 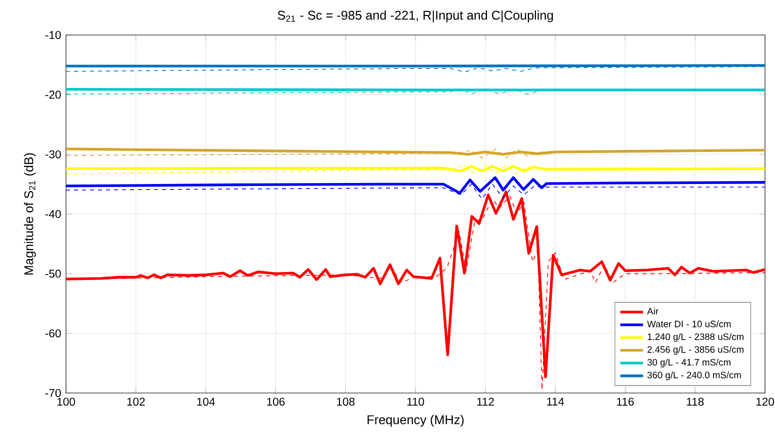 I want to click on legend-label: 2.456 g/L - 3856 uS/cm, so click(x=696, y=350).